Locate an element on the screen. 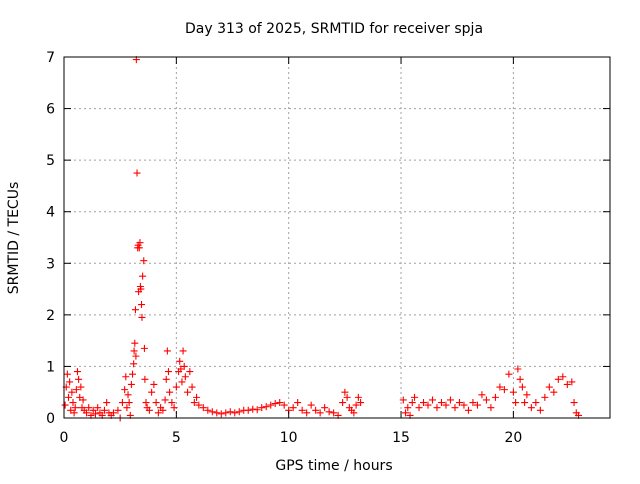 This screenshot has height=484, width=640. y-tick-label: 0 is located at coordinates (50, 419).